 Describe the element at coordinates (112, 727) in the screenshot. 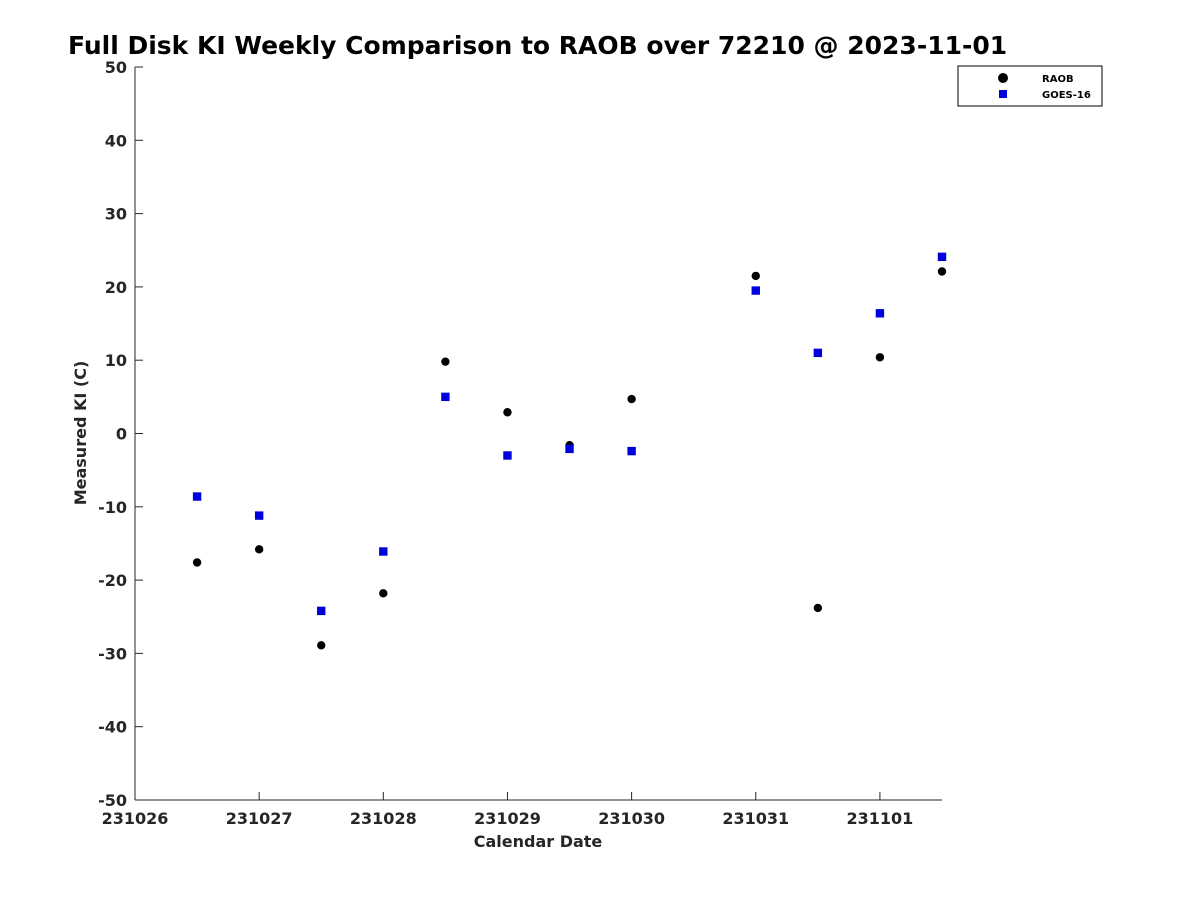

I see `y-tick-label: -40` at that location.